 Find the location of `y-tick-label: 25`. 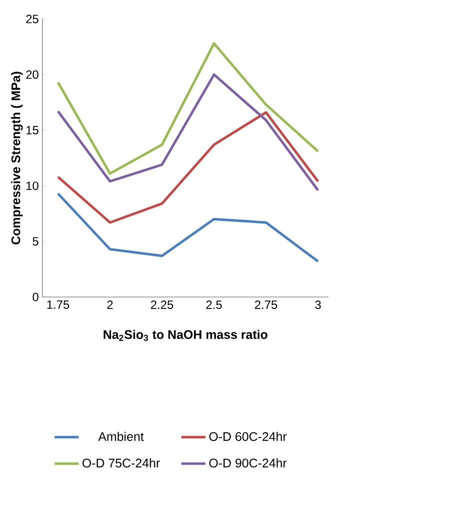

y-tick-label: 25 is located at coordinates (32, 19).